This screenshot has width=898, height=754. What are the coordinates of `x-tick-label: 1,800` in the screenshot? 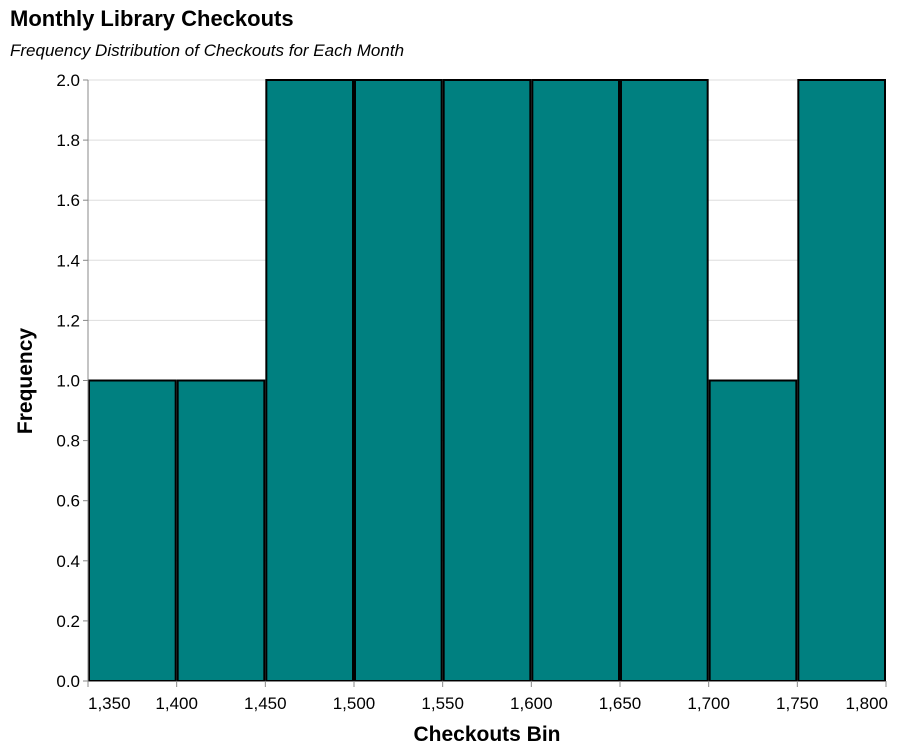 It's located at (866, 703).